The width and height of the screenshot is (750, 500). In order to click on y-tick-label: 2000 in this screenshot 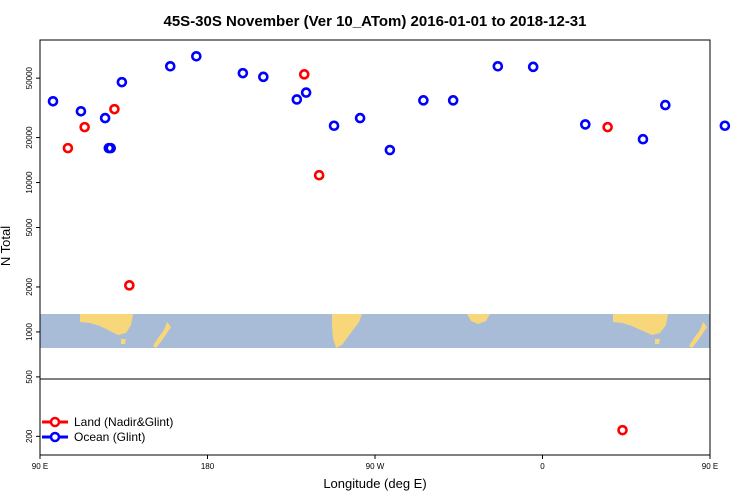, I will do `click(29, 287)`.